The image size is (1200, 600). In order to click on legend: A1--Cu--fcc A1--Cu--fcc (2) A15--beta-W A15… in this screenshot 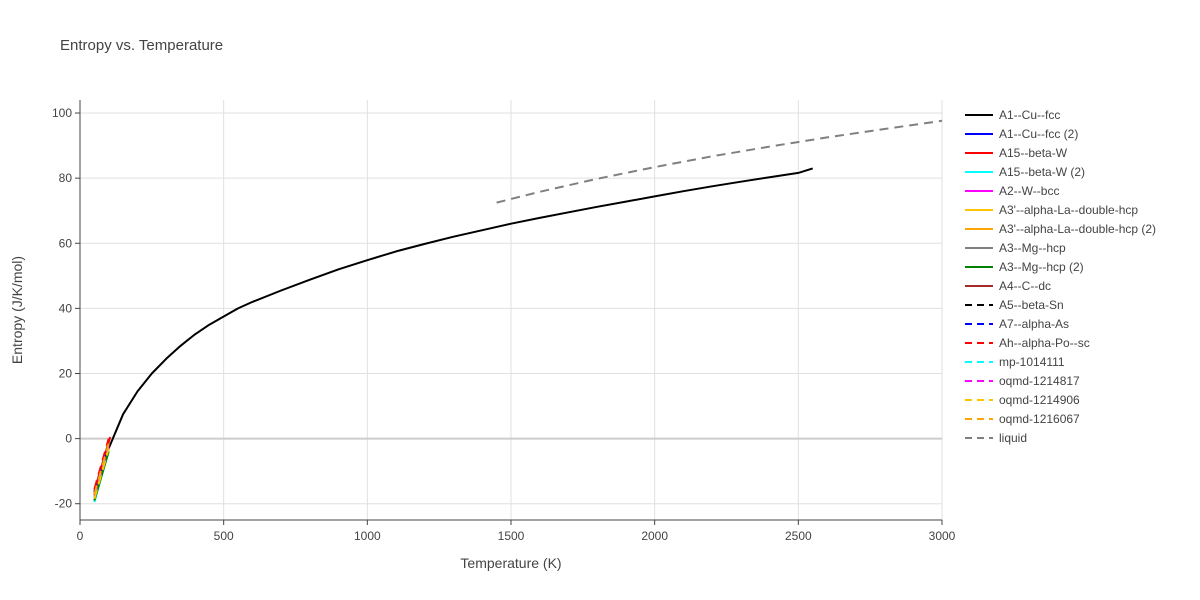, I will do `click(1060, 276)`.